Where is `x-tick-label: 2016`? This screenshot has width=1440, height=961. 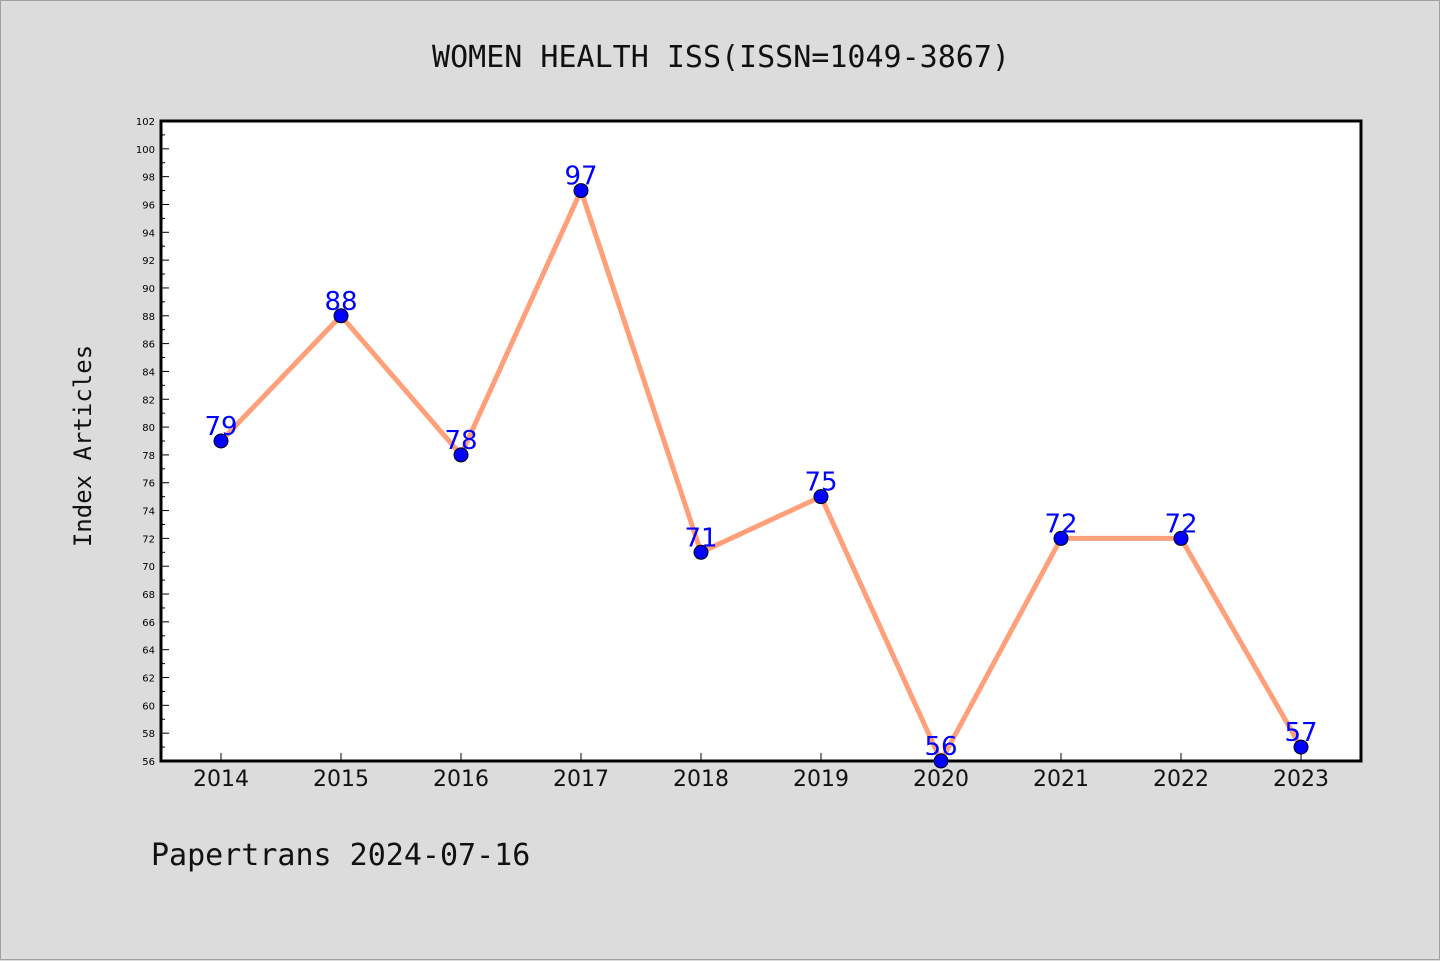 x-tick-label: 2016 is located at coordinates (461, 779).